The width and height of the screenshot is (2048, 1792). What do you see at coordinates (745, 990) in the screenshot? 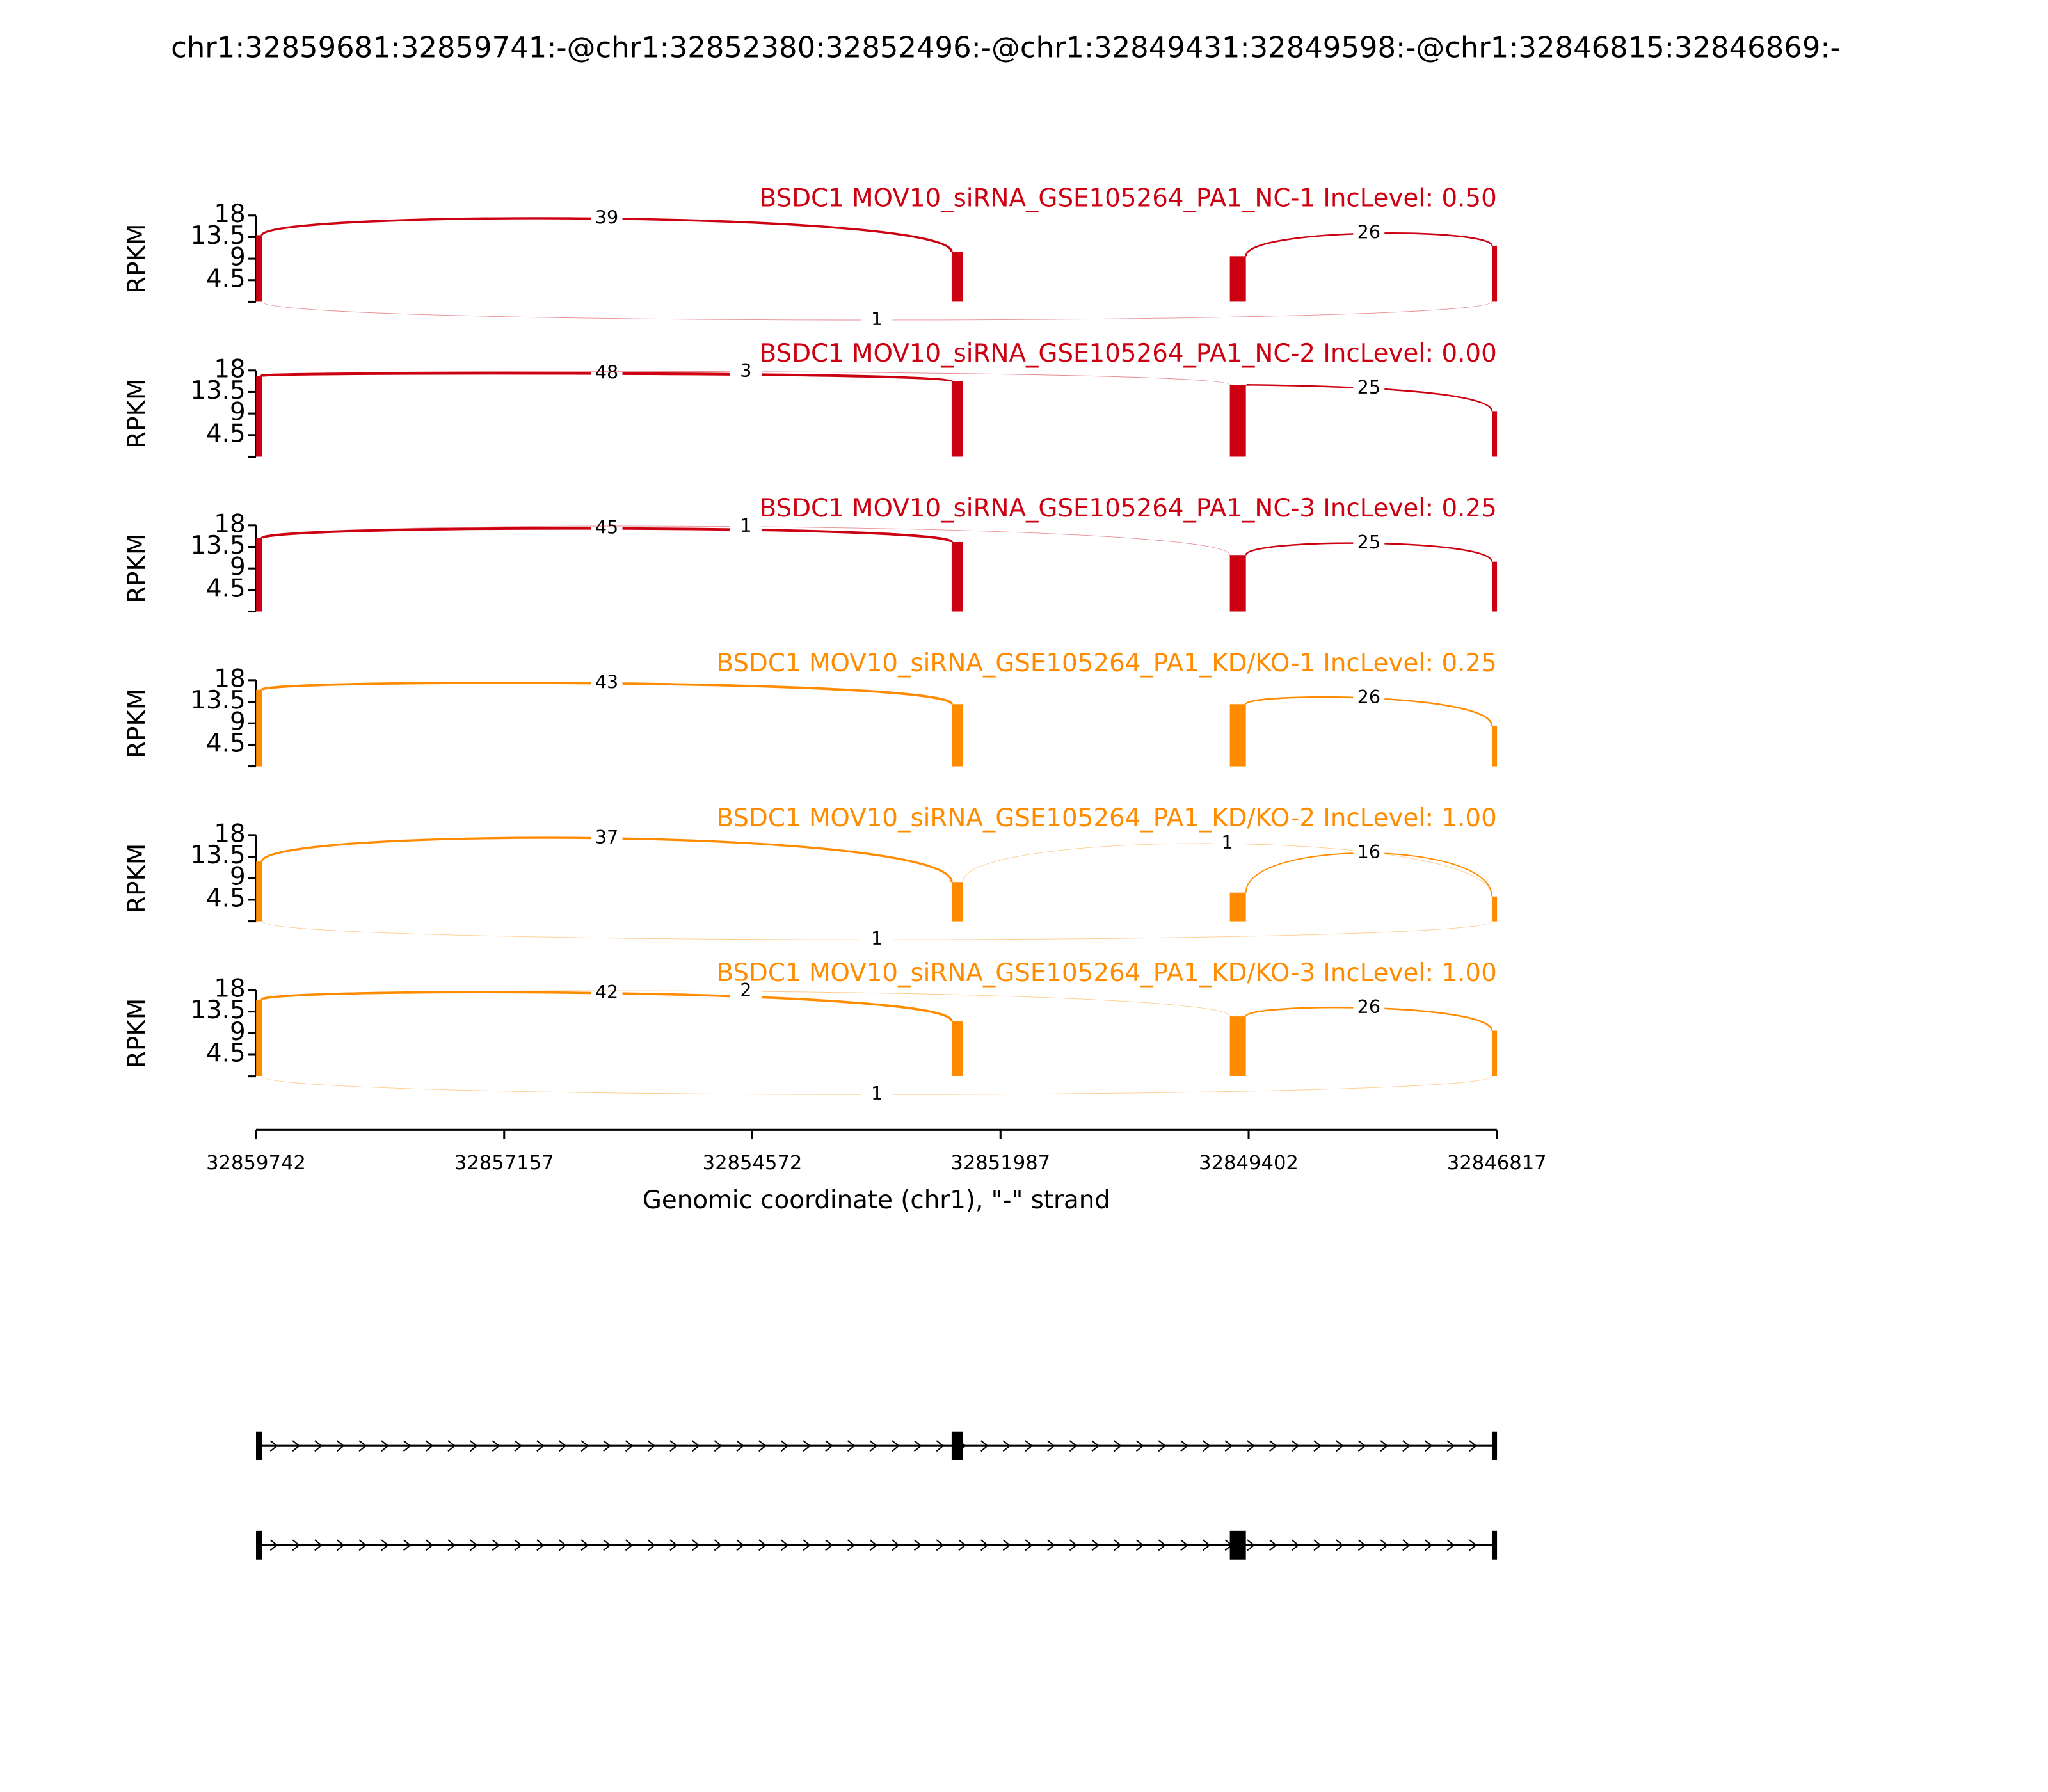
I see `junction-label: 2` at bounding box center [745, 990].